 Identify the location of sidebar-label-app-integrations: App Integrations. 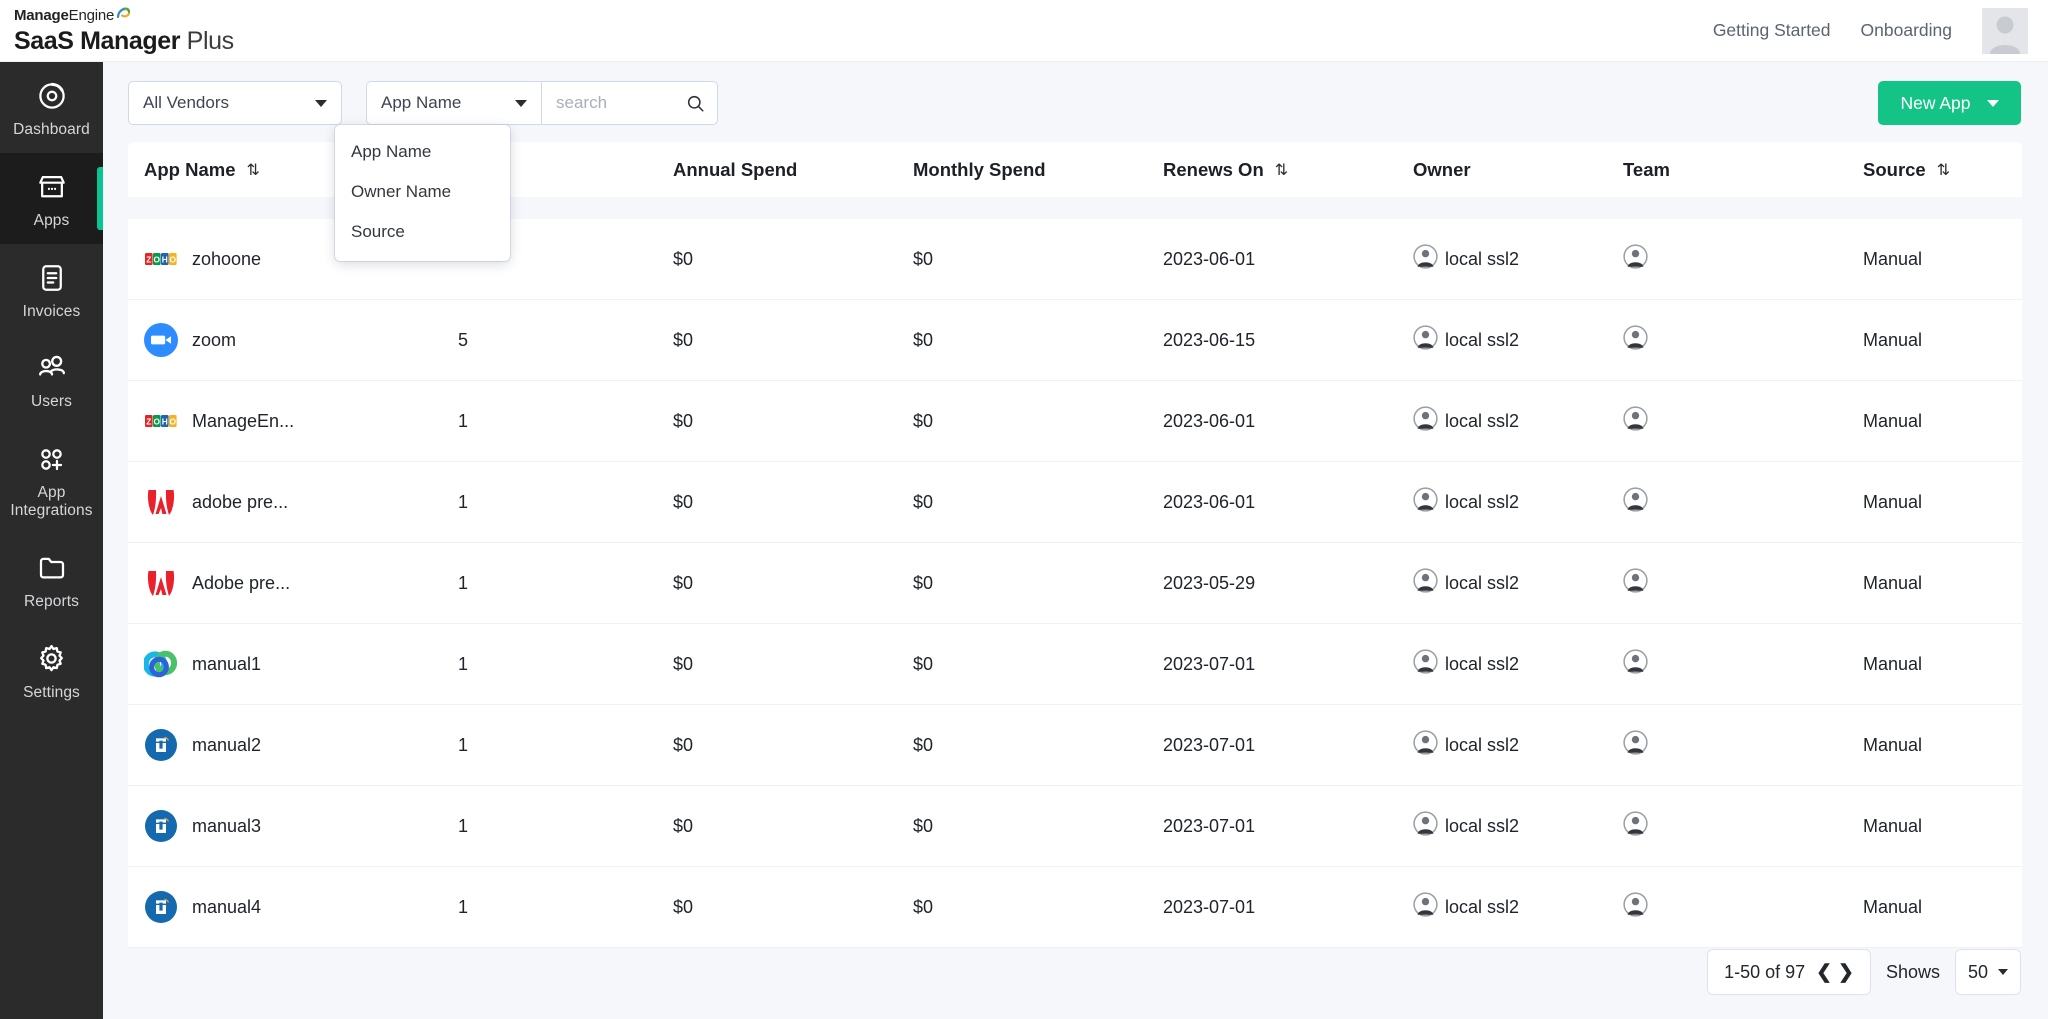
(51, 502).